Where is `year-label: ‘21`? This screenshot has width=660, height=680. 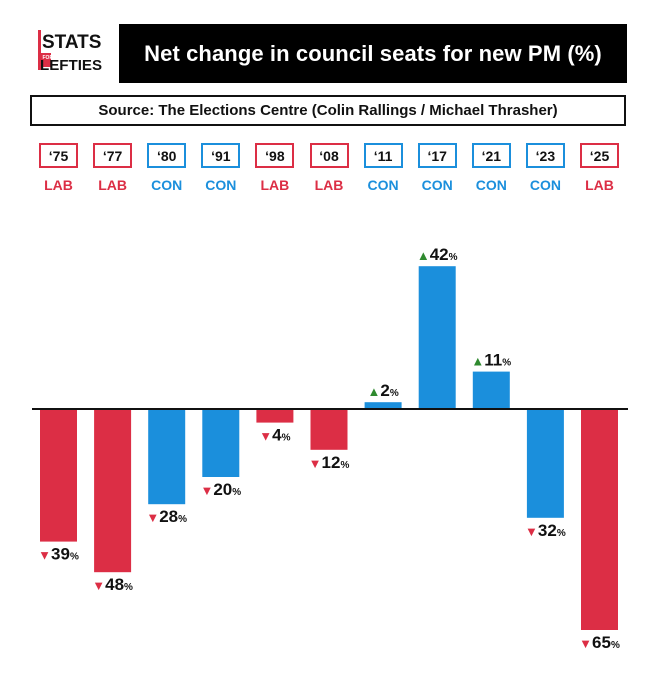 year-label: ‘21 is located at coordinates (491, 155).